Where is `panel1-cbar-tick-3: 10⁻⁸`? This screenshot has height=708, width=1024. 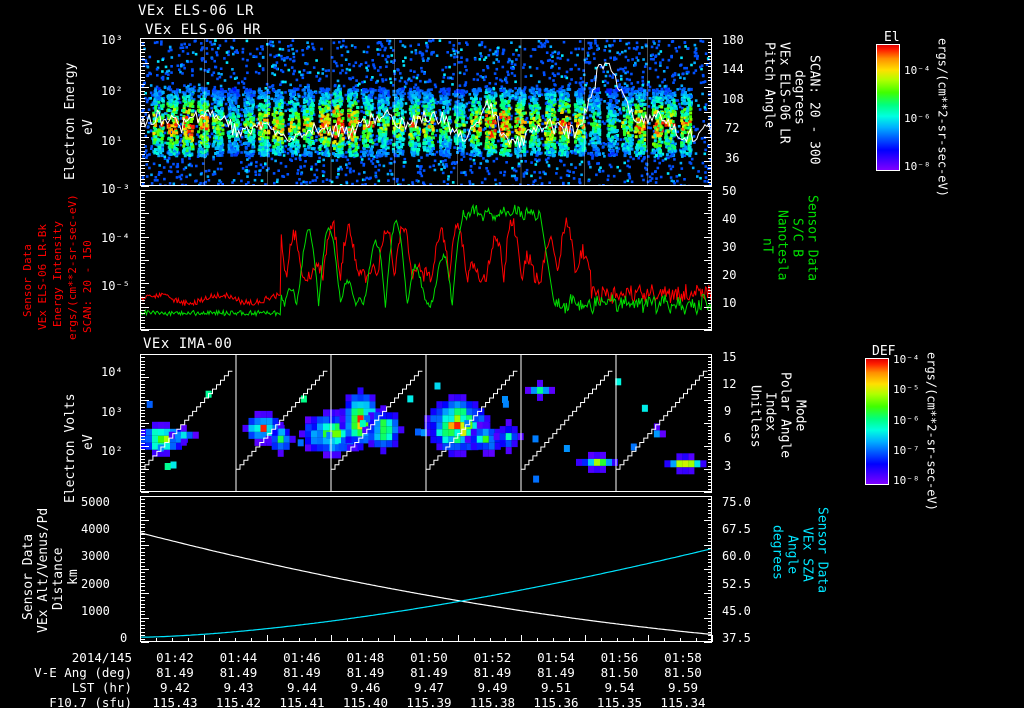
panel1-cbar-tick-3: 10⁻⁸ is located at coordinates (917, 166).